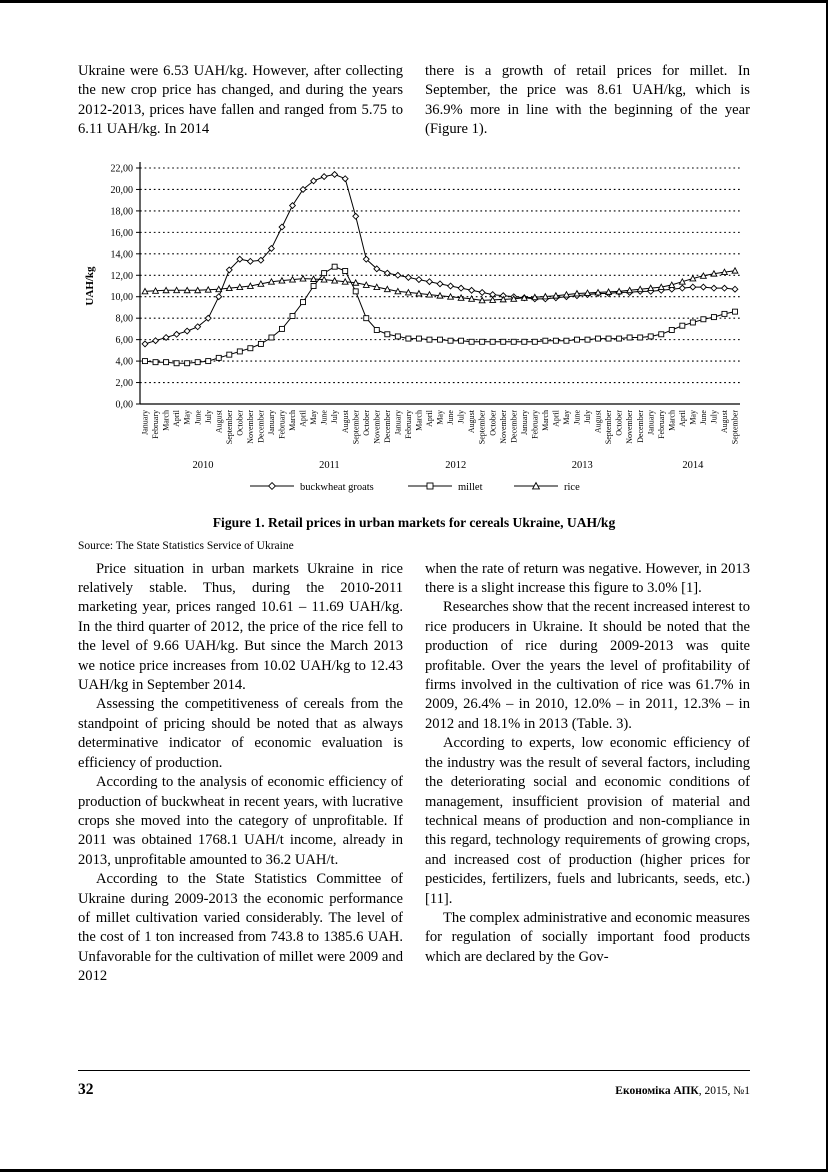  What do you see at coordinates (572, 486) in the screenshot?
I see `svg-text: rice` at bounding box center [572, 486].